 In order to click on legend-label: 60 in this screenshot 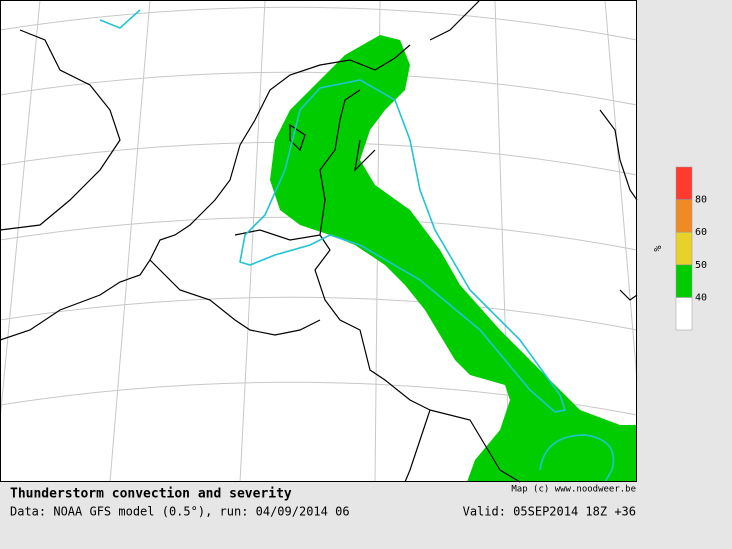, I will do `click(701, 232)`.